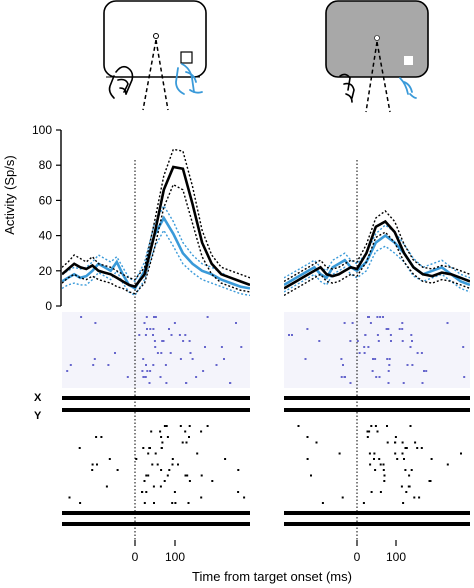 Image resolution: width=474 pixels, height=588 pixels. Describe the element at coordinates (9, 194) in the screenshot. I see `y-axis-label: Activity (Sp/s)` at that location.